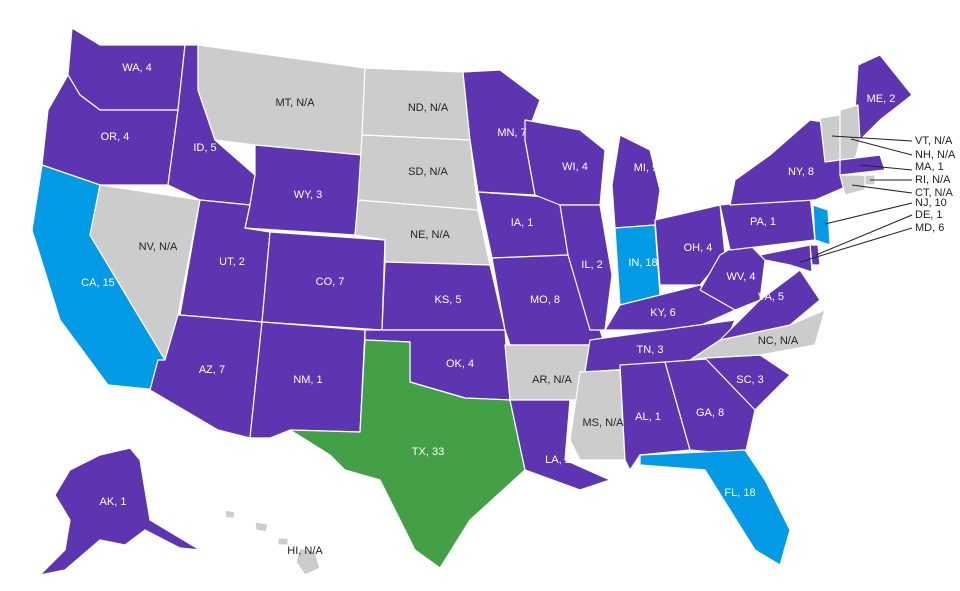  Describe the element at coordinates (232, 262) in the screenshot. I see `label-ut: UT, 2` at that location.